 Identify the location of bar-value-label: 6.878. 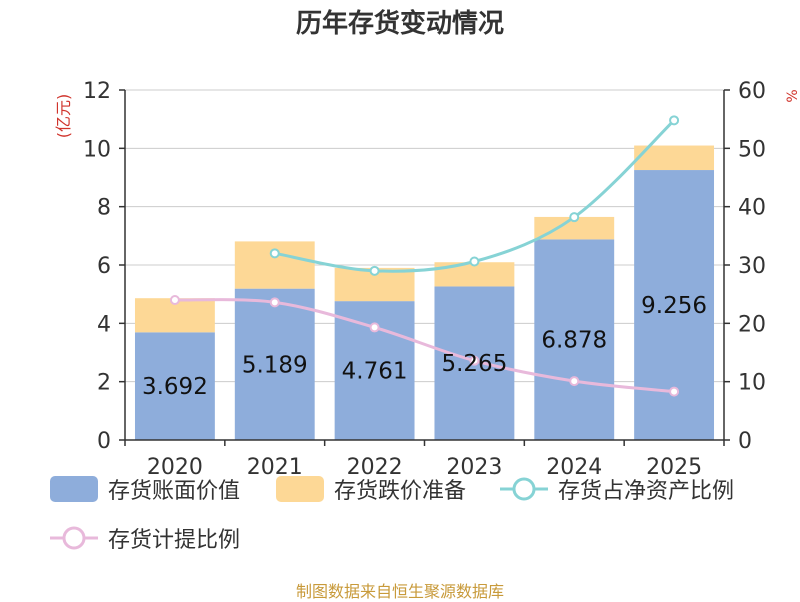
(574, 341).